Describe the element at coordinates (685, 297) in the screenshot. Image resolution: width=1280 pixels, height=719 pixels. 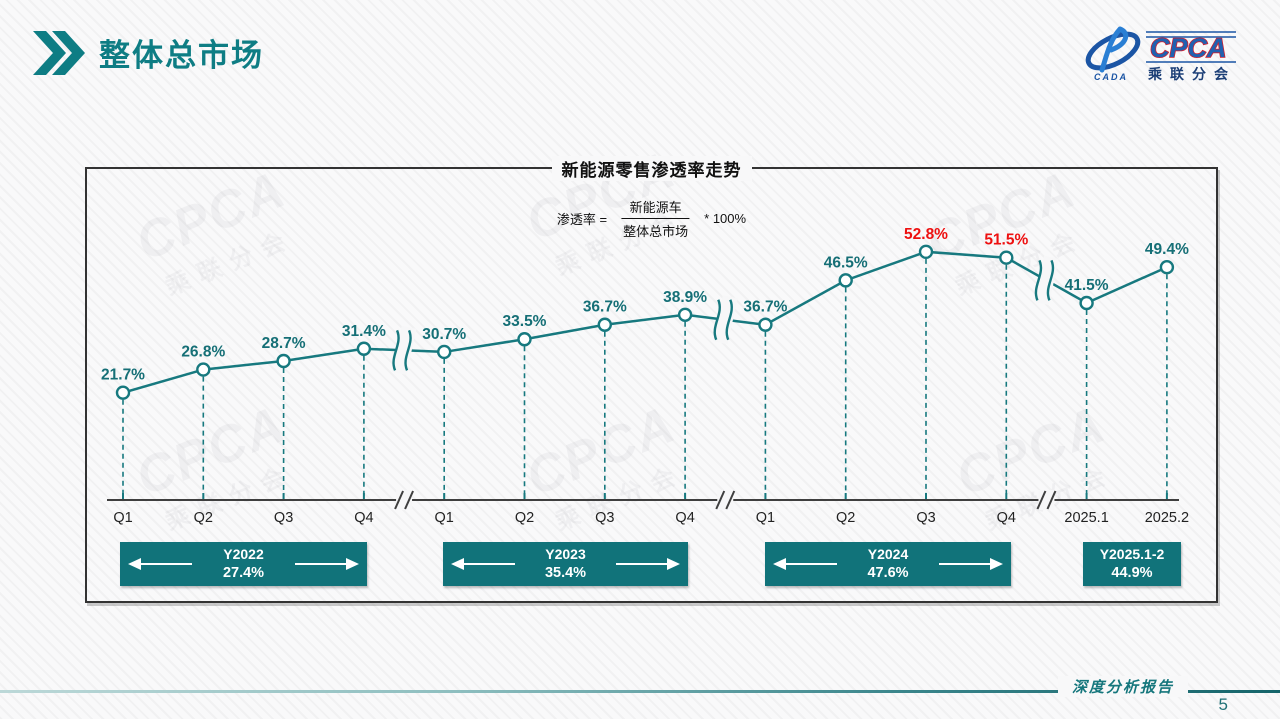
I see `value-label: 38.9%` at that location.